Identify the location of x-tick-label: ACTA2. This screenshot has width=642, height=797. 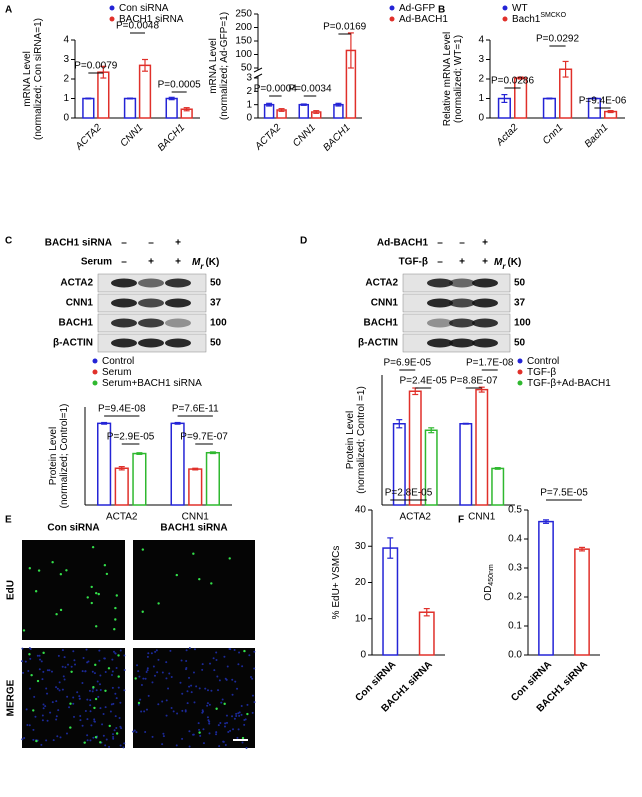
(88, 137).